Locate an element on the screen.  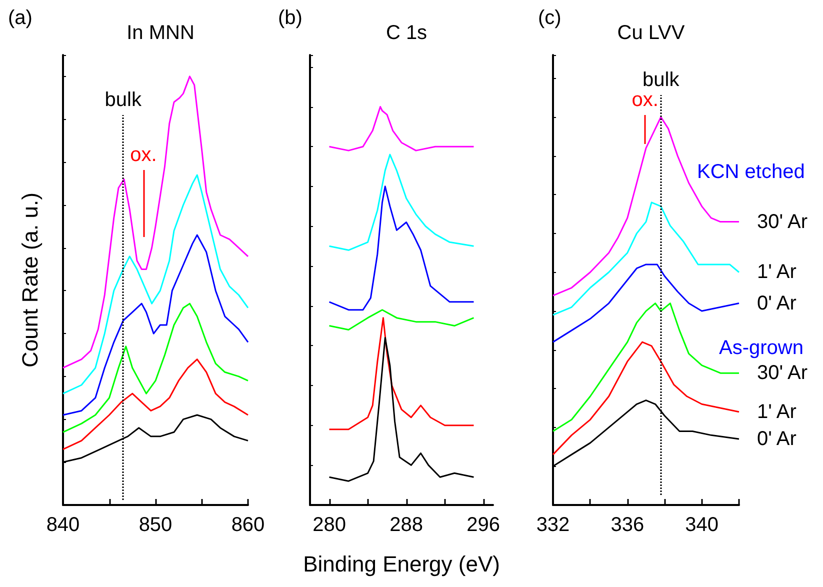
annotation: KCN etched is located at coordinates (751, 172).